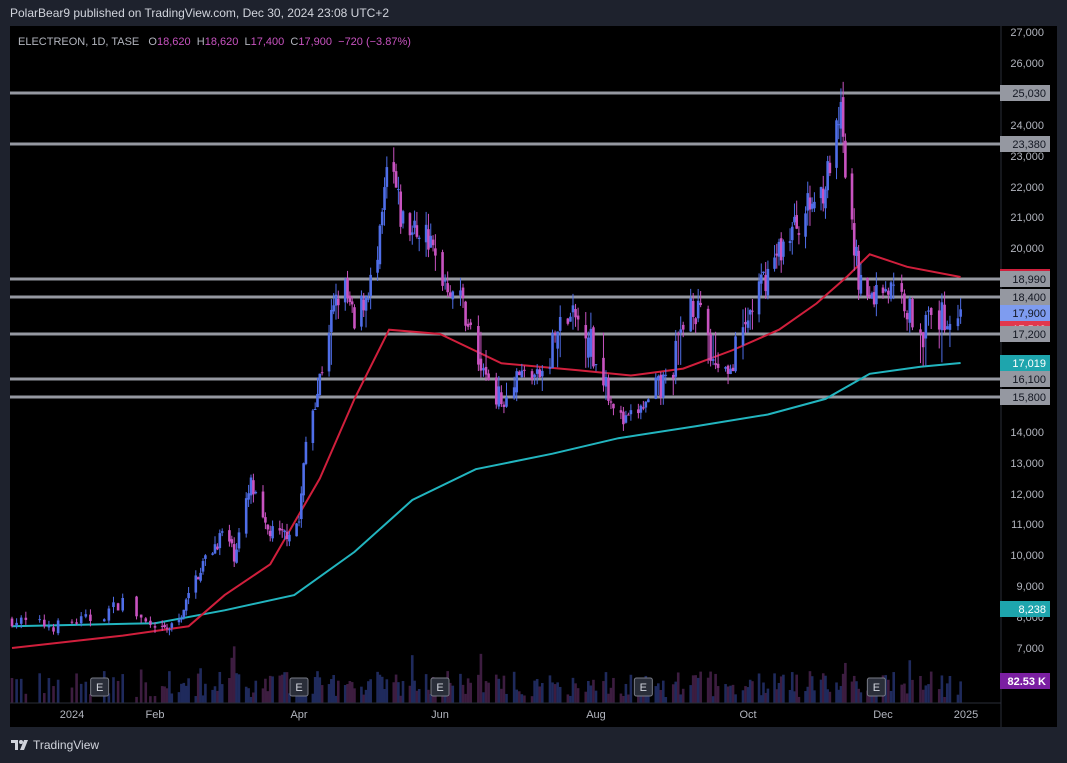 Image resolution: width=1067 pixels, height=763 pixels. I want to click on low-label: L, so click(247, 42).